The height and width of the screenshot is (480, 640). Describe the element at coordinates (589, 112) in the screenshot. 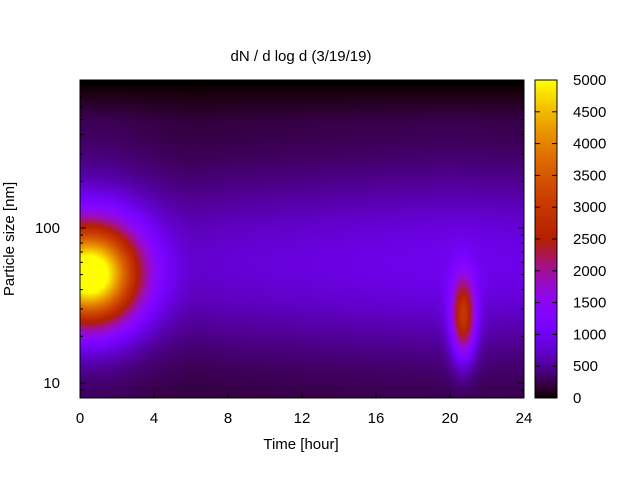

I see `colorbar-tick-label: 4500` at that location.